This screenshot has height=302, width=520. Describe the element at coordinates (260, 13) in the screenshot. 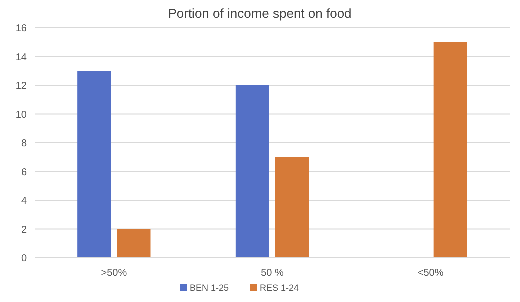

I see `chart-title: Portion of income spent on food` at that location.